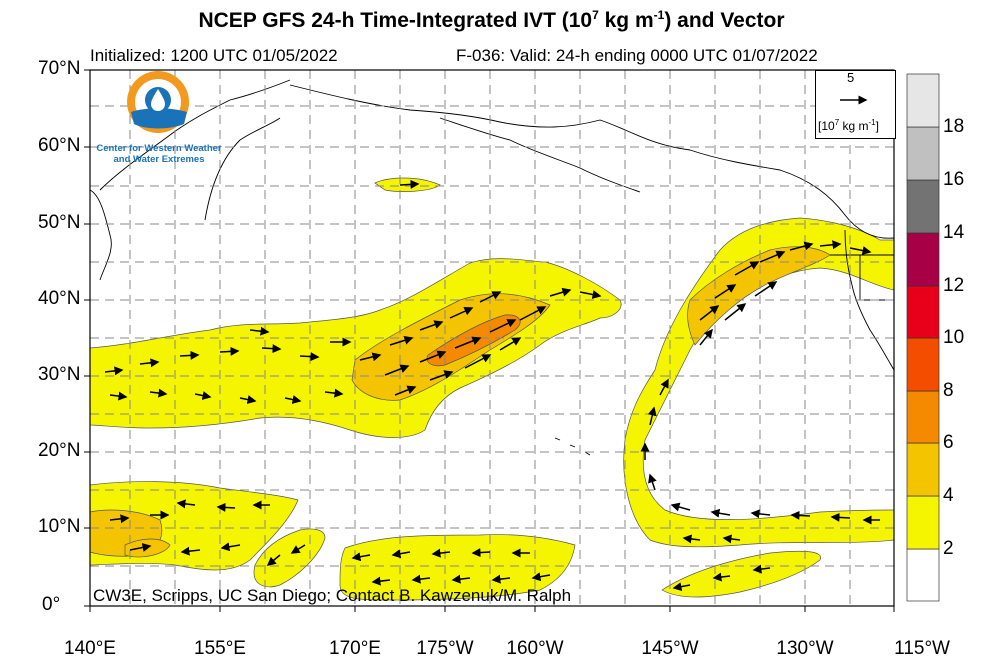  What do you see at coordinates (242, 169) in the screenshot?
I see `coast-kamchatka` at bounding box center [242, 169].